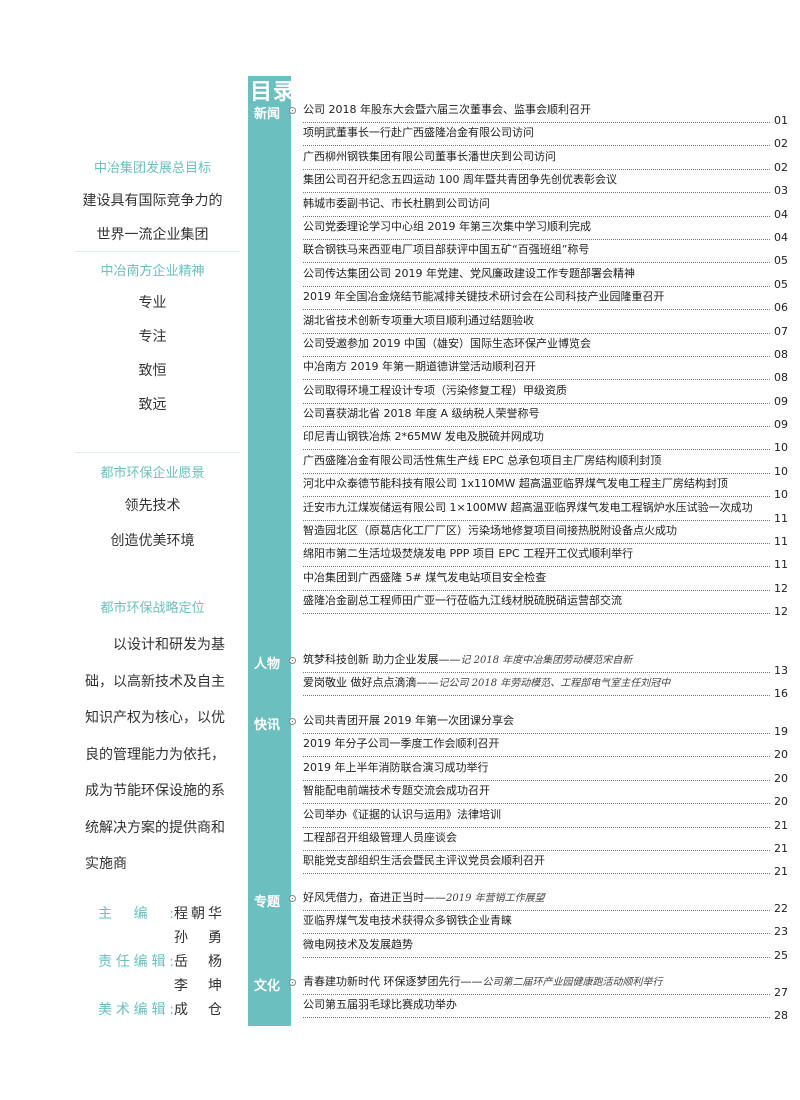 Image resolution: width=800 pixels, height=1100 pixels. I want to click on entry-title: 盛隆冶金副总工程师田广亚一行莅临九江线材脱硫脱硝运营部交流, so click(462, 601).